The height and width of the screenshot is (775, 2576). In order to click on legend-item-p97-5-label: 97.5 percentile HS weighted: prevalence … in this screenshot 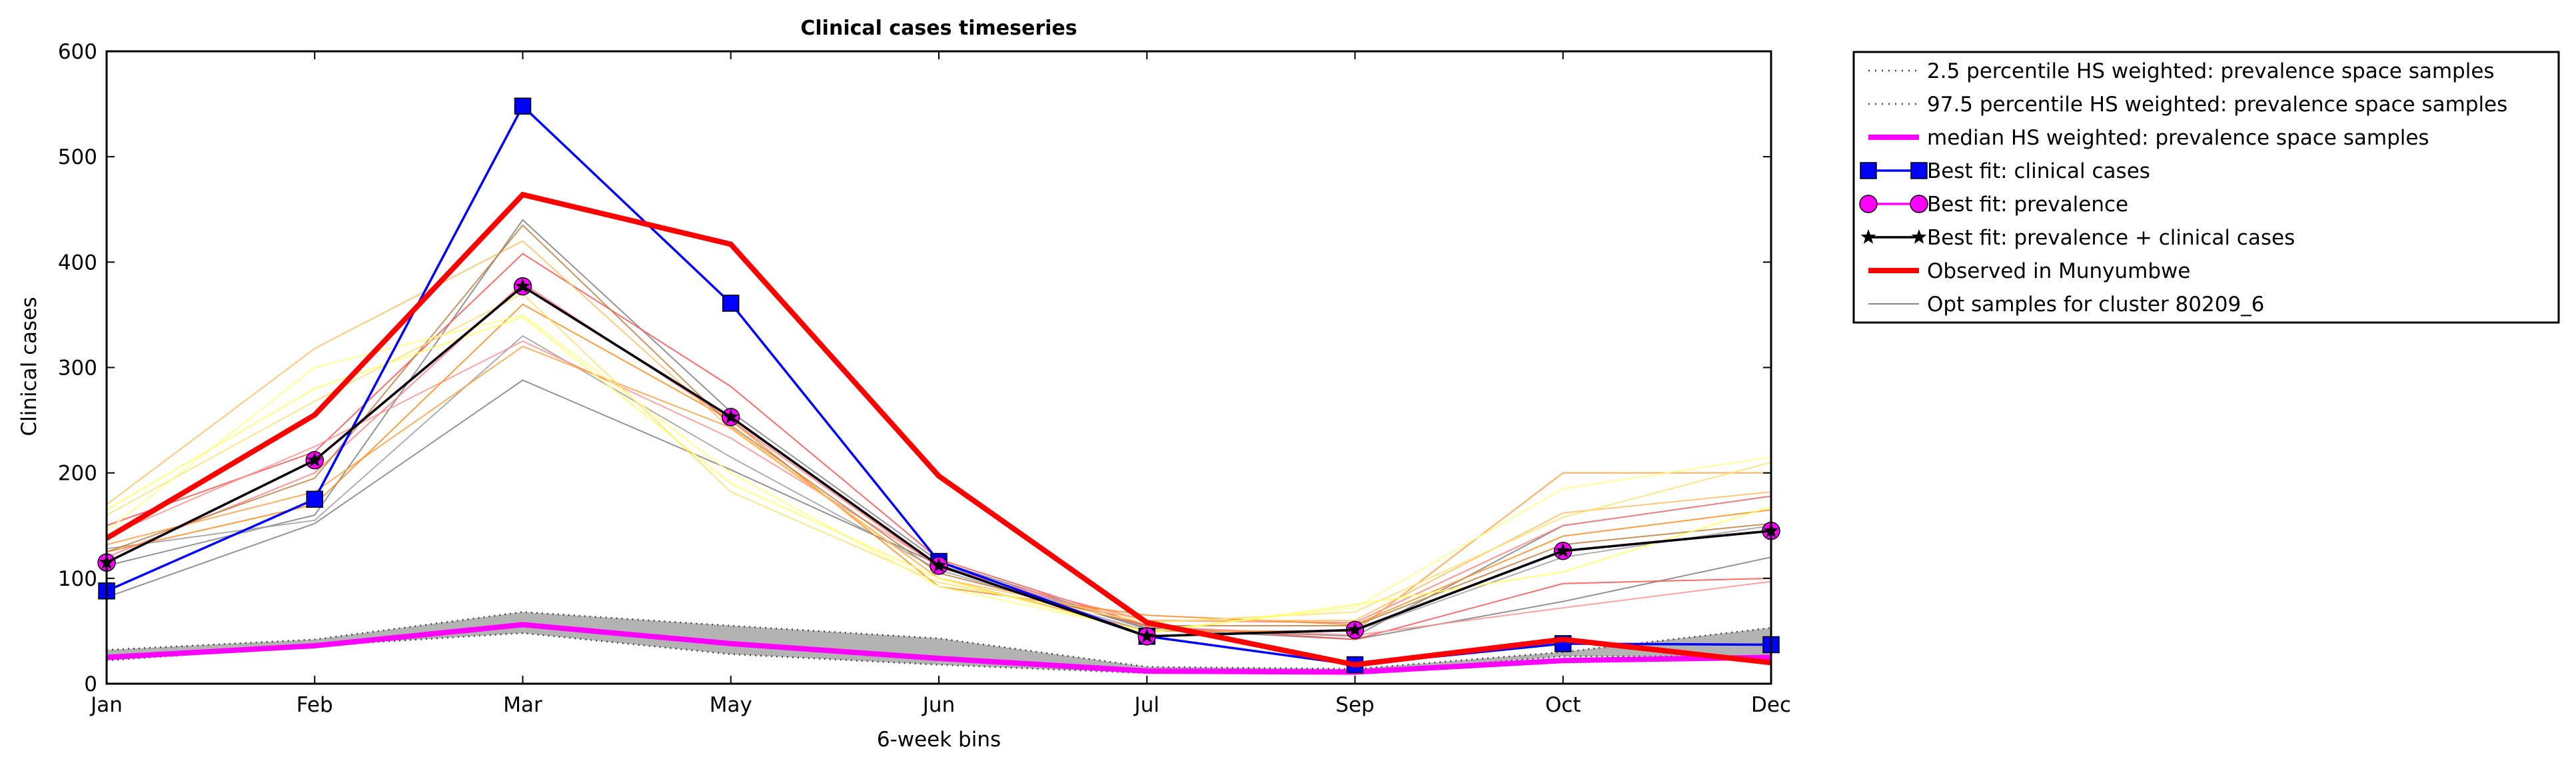, I will do `click(2217, 105)`.